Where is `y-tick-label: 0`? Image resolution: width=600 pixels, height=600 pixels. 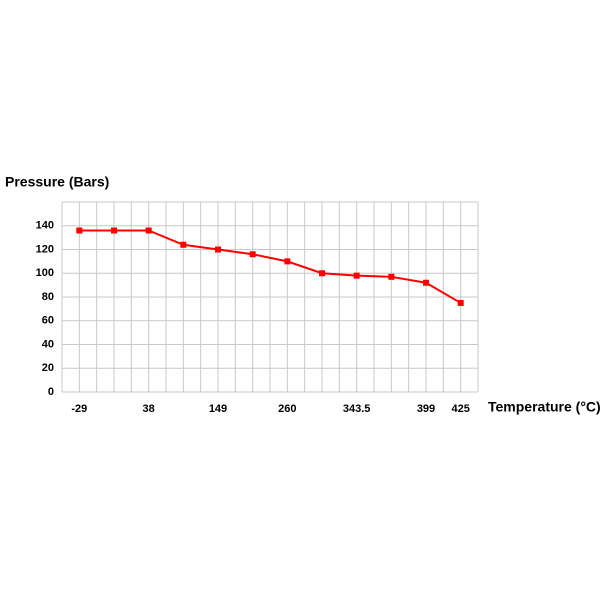
y-tick-label: 0 is located at coordinates (51, 392).